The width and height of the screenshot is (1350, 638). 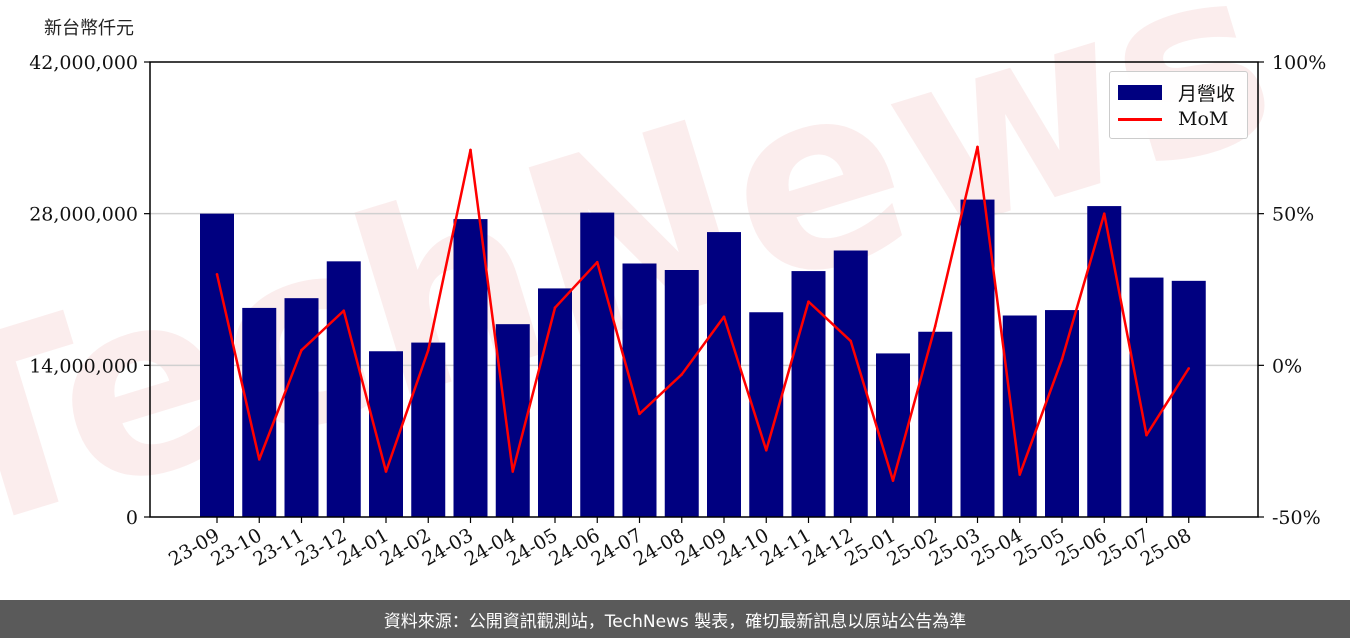 I want to click on left-axis-ticks: 0 14,000,000 28,000,000 42,000,000, so click(x=89, y=290).